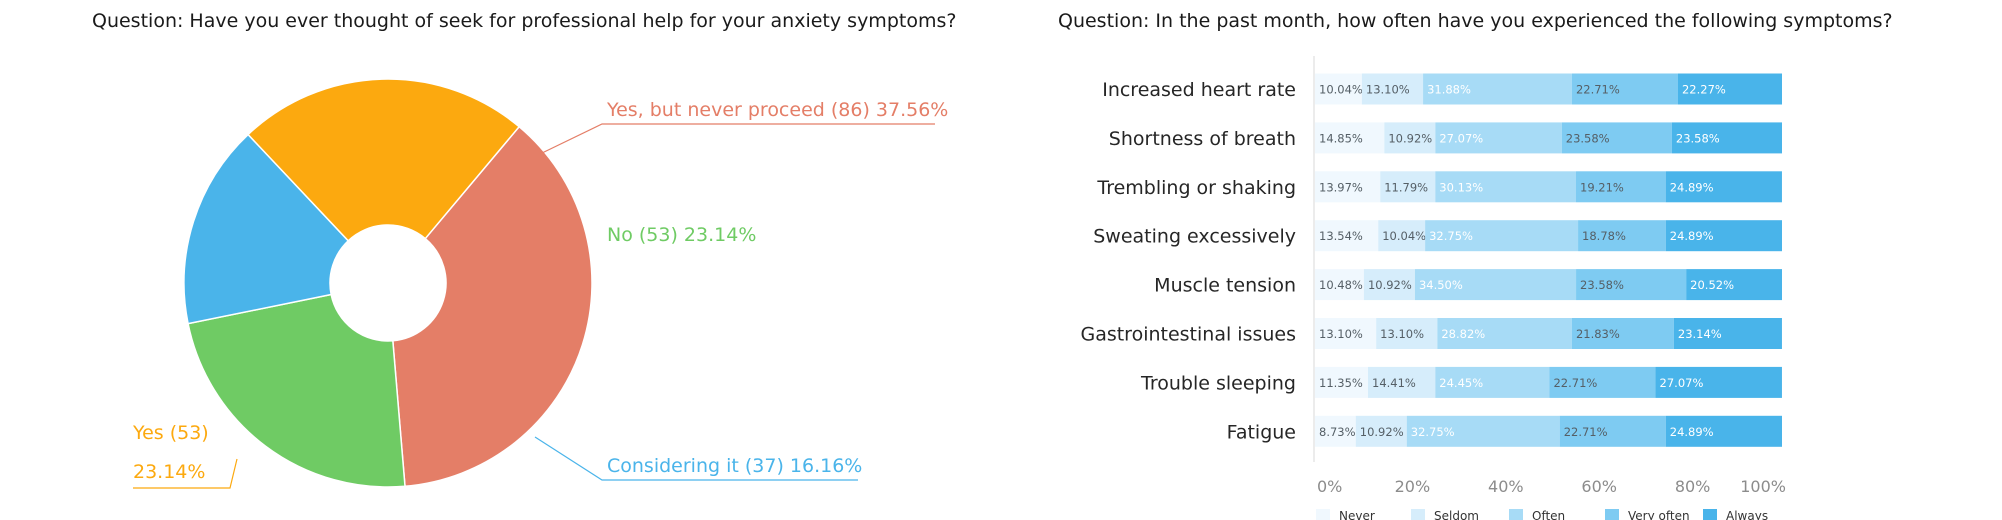  I want to click on bar-segment-gastrointestinal-issues-seldom, so click(1407, 333).